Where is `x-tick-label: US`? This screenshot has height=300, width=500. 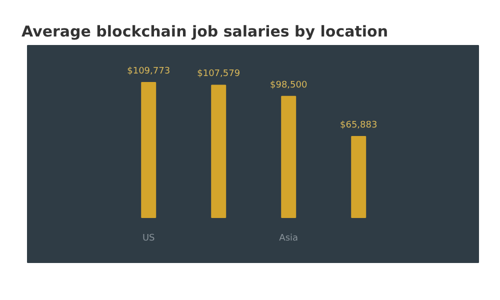 x-tick-label: US is located at coordinates (149, 239).